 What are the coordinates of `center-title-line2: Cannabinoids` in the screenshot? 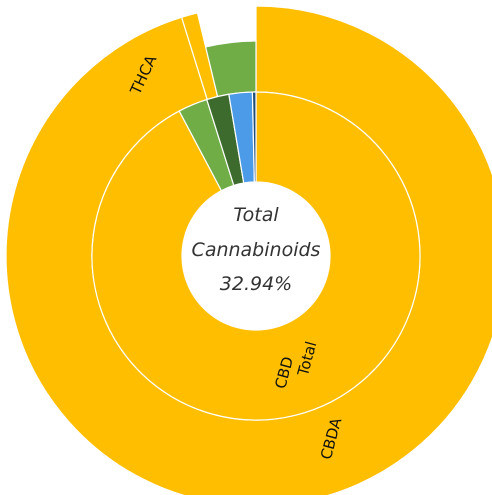 It's located at (256, 250).